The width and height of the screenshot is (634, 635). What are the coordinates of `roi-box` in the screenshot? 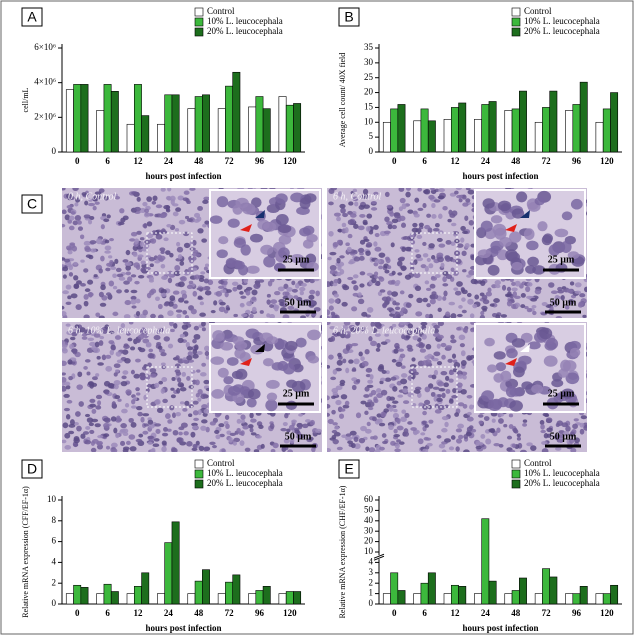 It's located at (434, 387).